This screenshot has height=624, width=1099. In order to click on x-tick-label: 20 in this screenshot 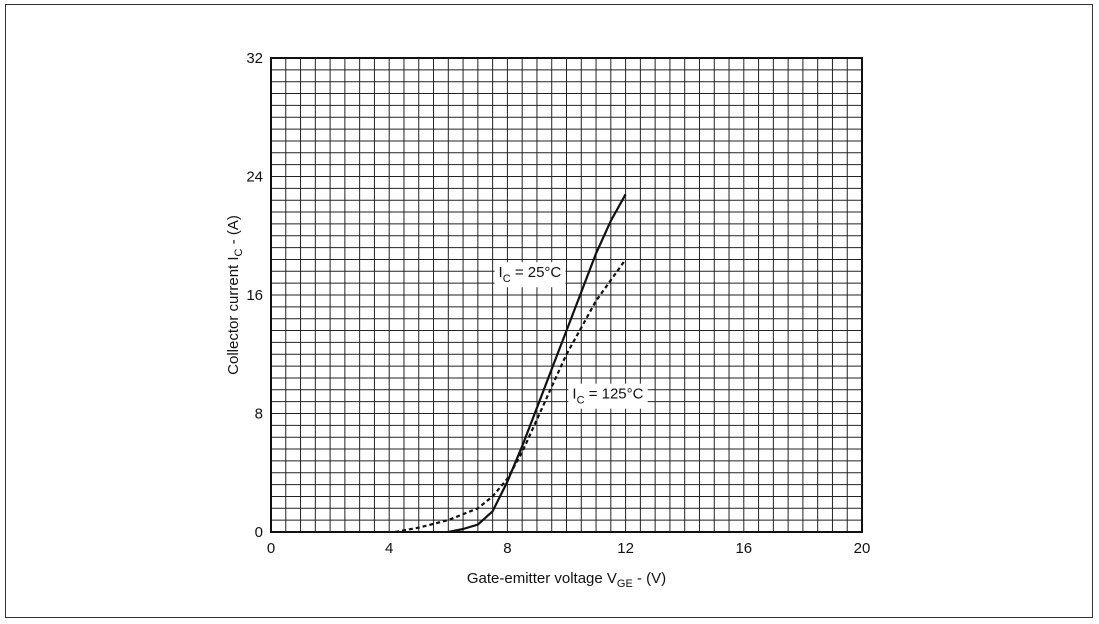, I will do `click(862, 548)`.